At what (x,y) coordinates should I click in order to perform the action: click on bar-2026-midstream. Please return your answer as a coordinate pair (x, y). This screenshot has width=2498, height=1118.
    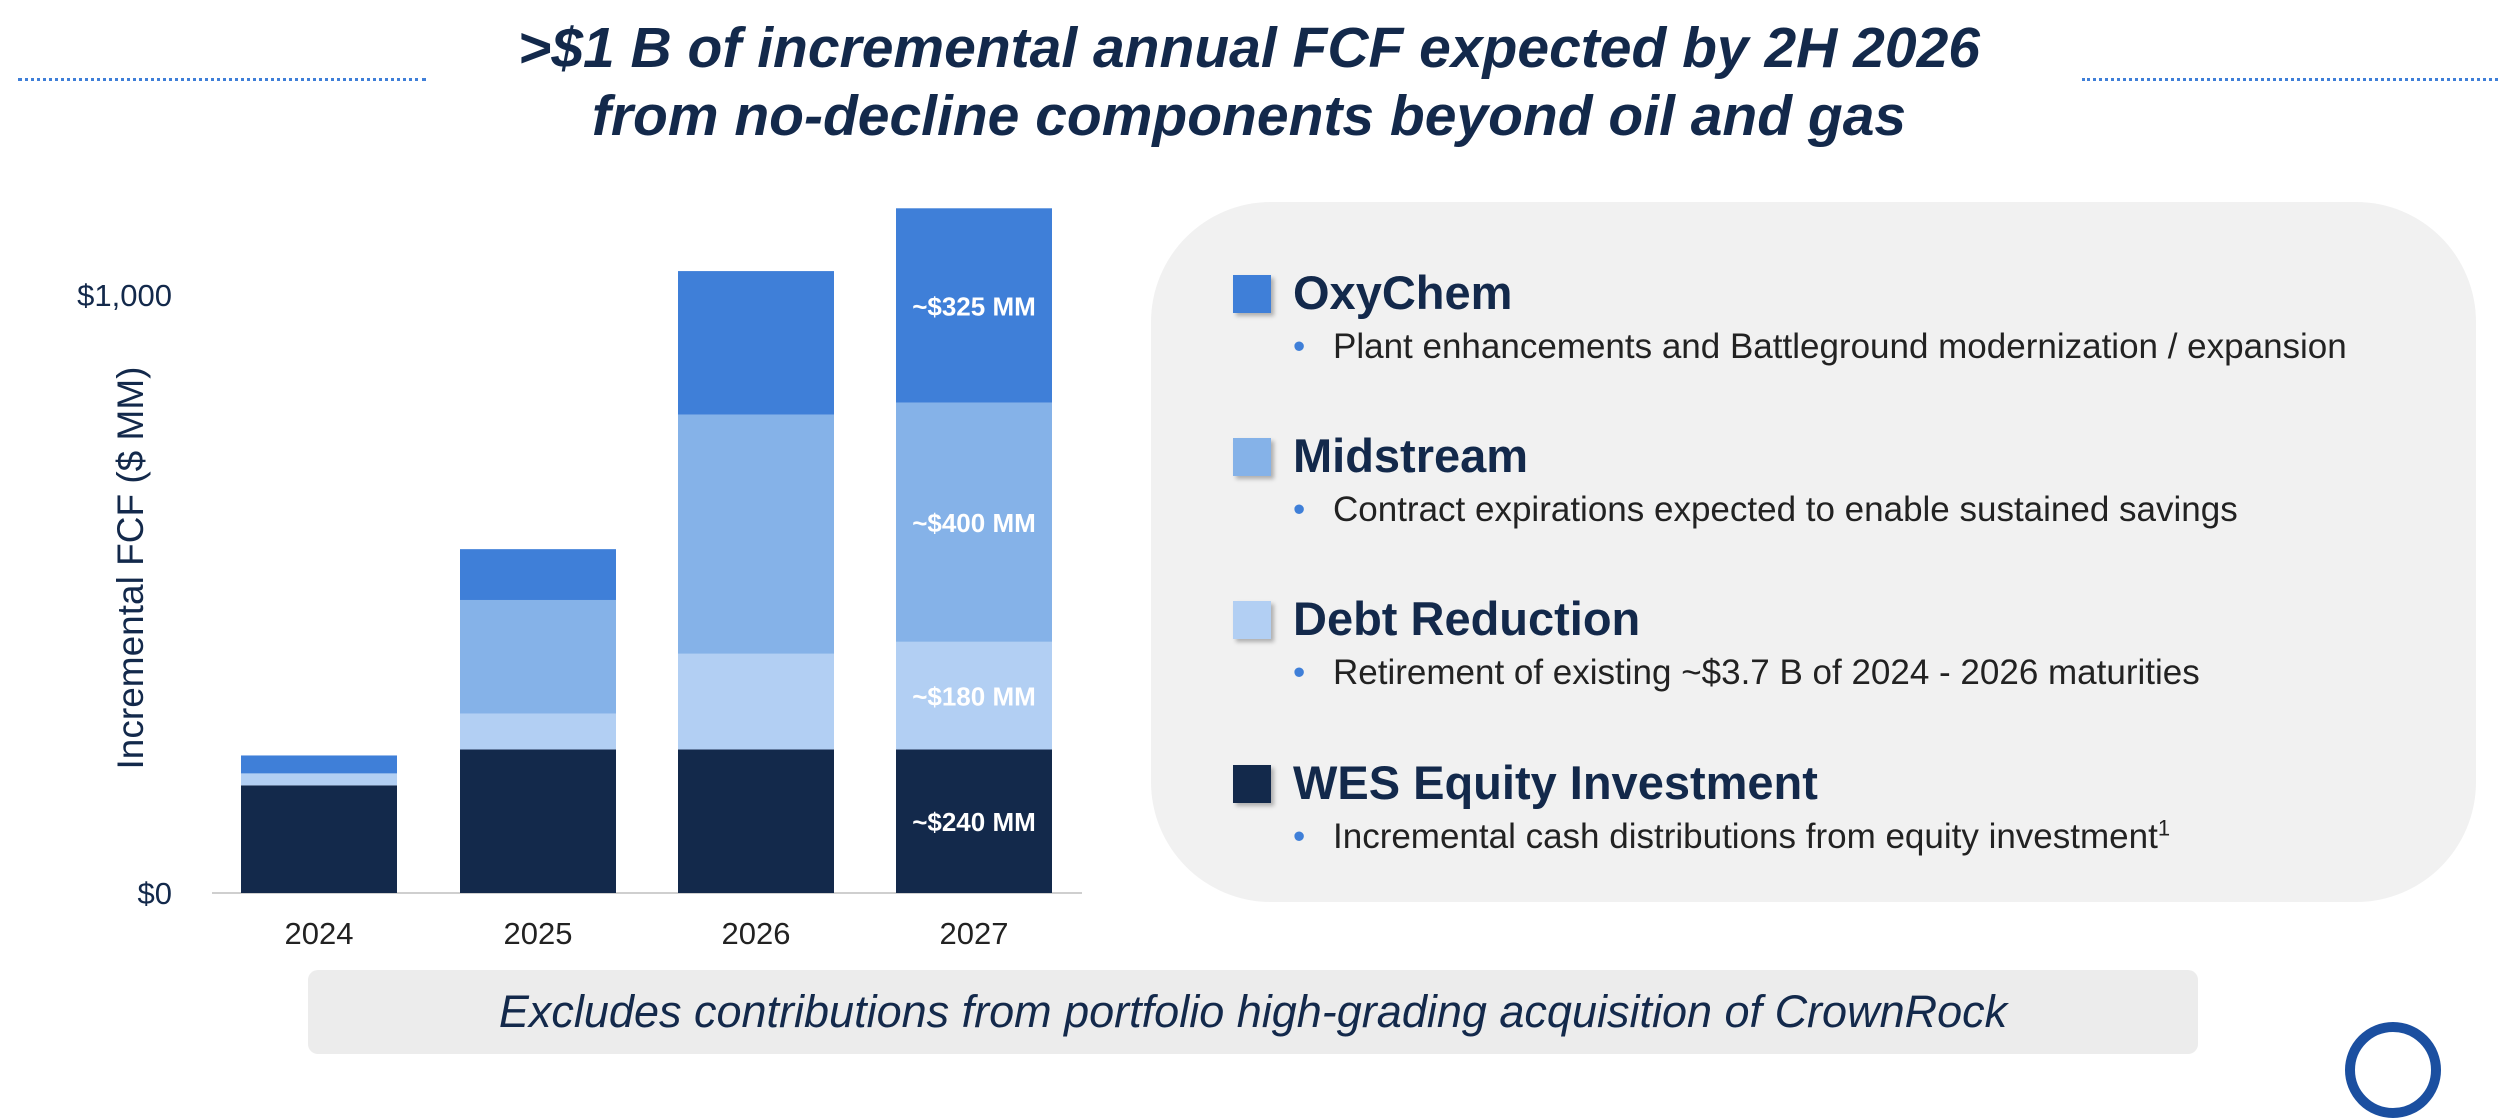
    Looking at the image, I should click on (756, 534).